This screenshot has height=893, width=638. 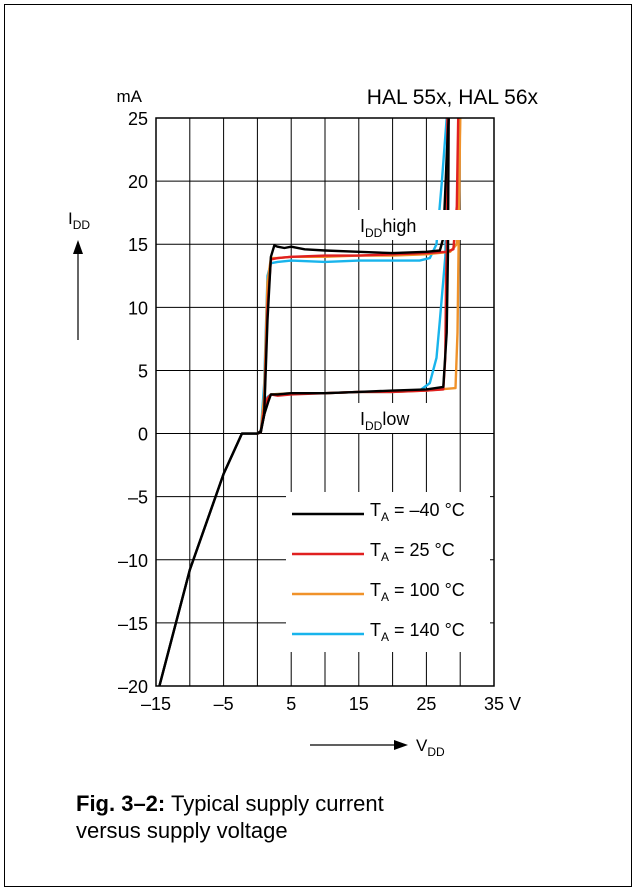 What do you see at coordinates (143, 371) in the screenshot?
I see `y-tick-label: 5` at bounding box center [143, 371].